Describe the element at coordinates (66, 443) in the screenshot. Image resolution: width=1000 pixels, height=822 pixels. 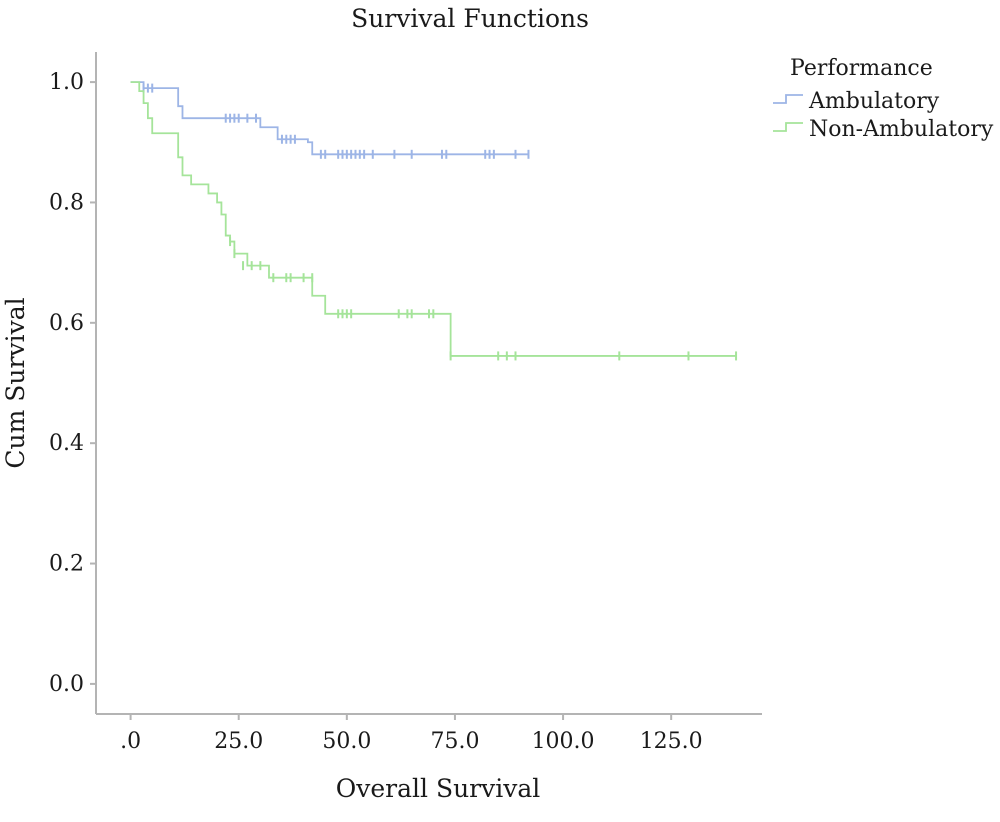
I see `y-tick-label: 0.4` at that location.